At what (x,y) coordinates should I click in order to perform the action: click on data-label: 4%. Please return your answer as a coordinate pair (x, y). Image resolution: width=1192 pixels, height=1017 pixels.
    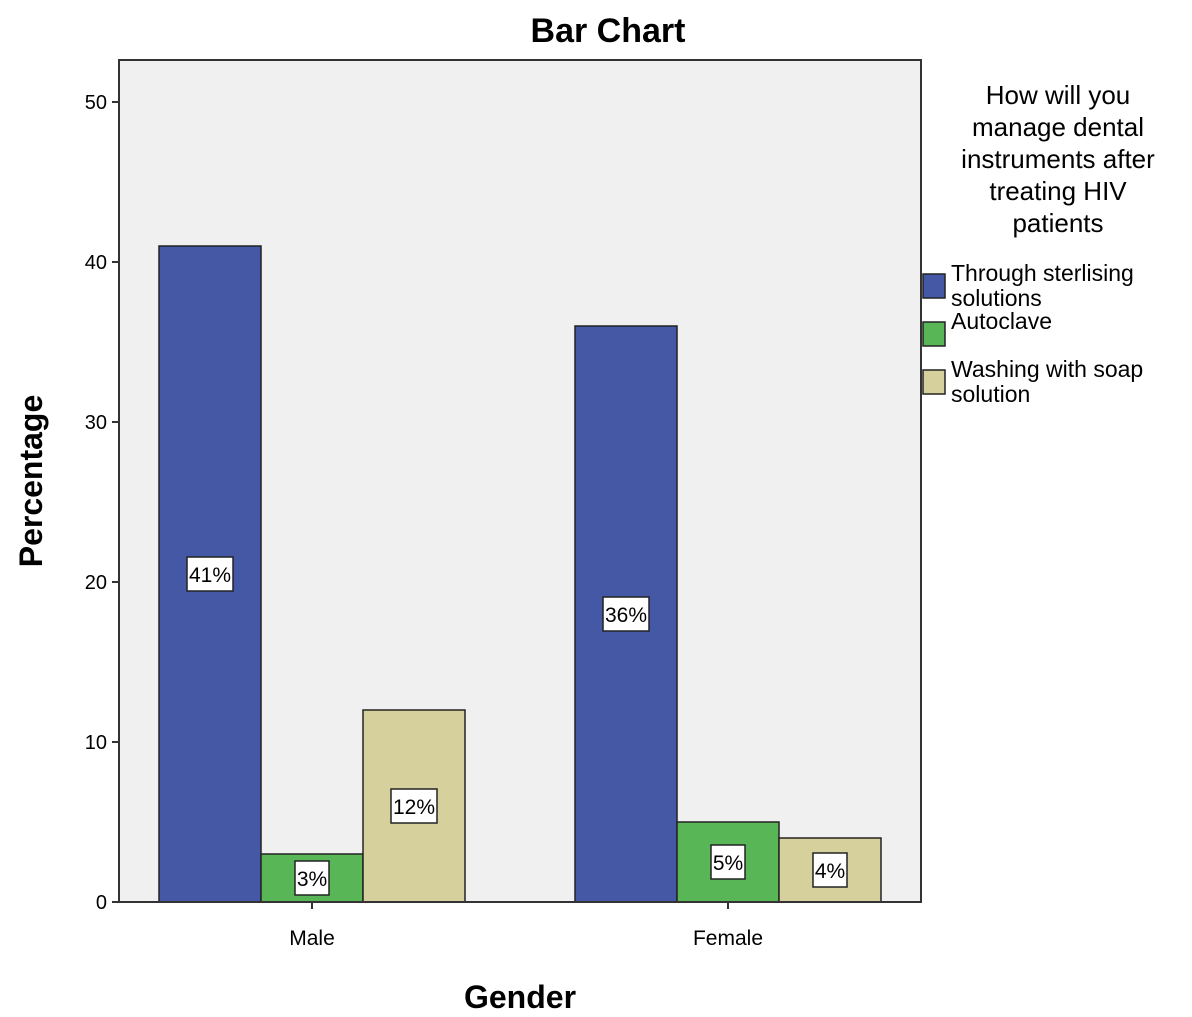
    Looking at the image, I should click on (830, 871).